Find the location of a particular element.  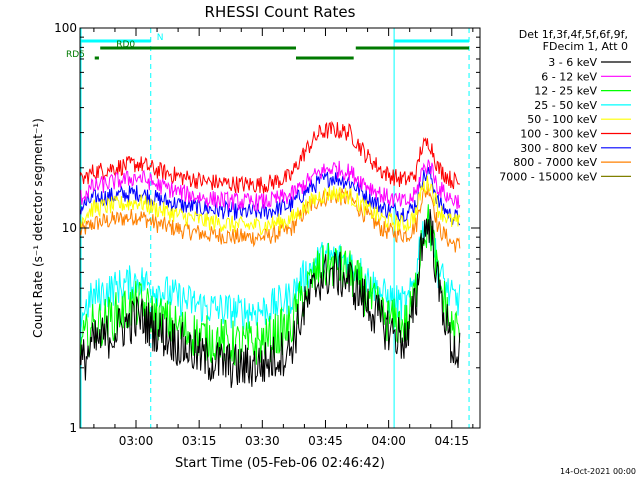

legend-label-6: 100 - 300 keV is located at coordinates (558, 134).